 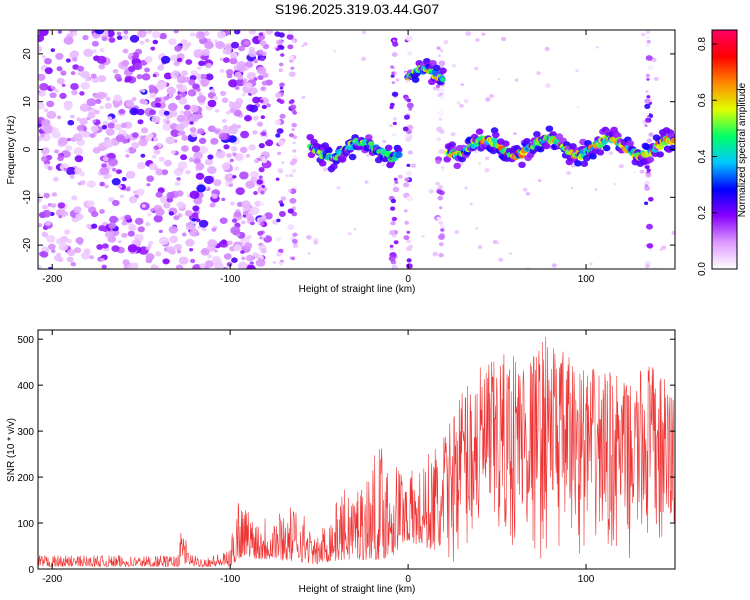 I want to click on x-tick-label: -100, so click(x=230, y=579).